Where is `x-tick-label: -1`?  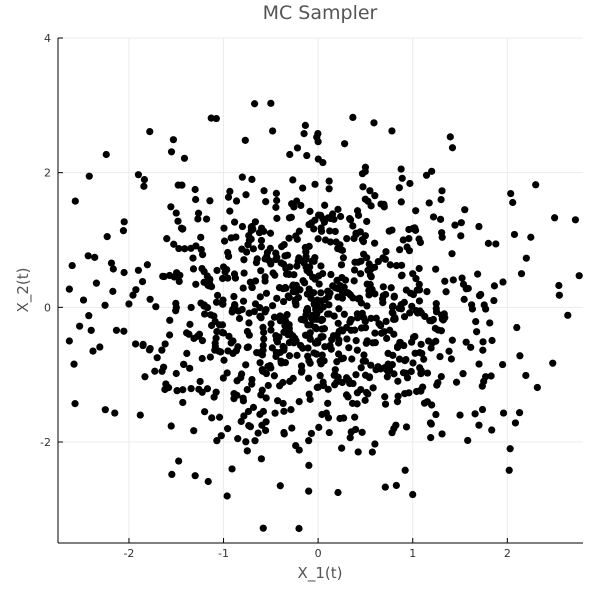
x-tick-label: -1 is located at coordinates (223, 553).